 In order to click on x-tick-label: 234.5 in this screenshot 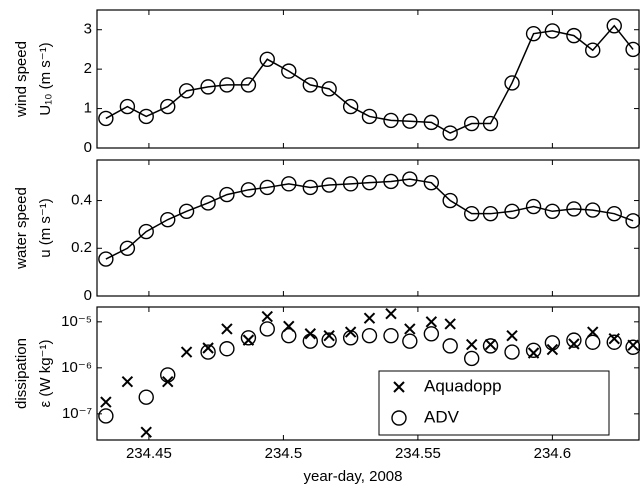, I will do `click(284, 453)`.